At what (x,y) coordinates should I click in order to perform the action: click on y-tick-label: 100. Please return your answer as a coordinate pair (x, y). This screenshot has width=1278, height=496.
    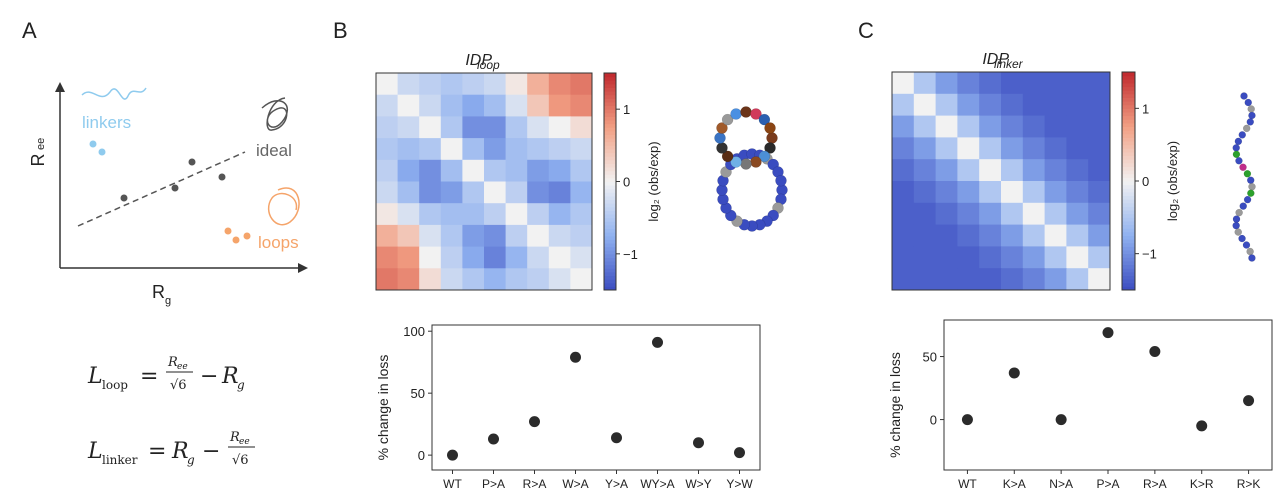
    Looking at the image, I should click on (414, 331).